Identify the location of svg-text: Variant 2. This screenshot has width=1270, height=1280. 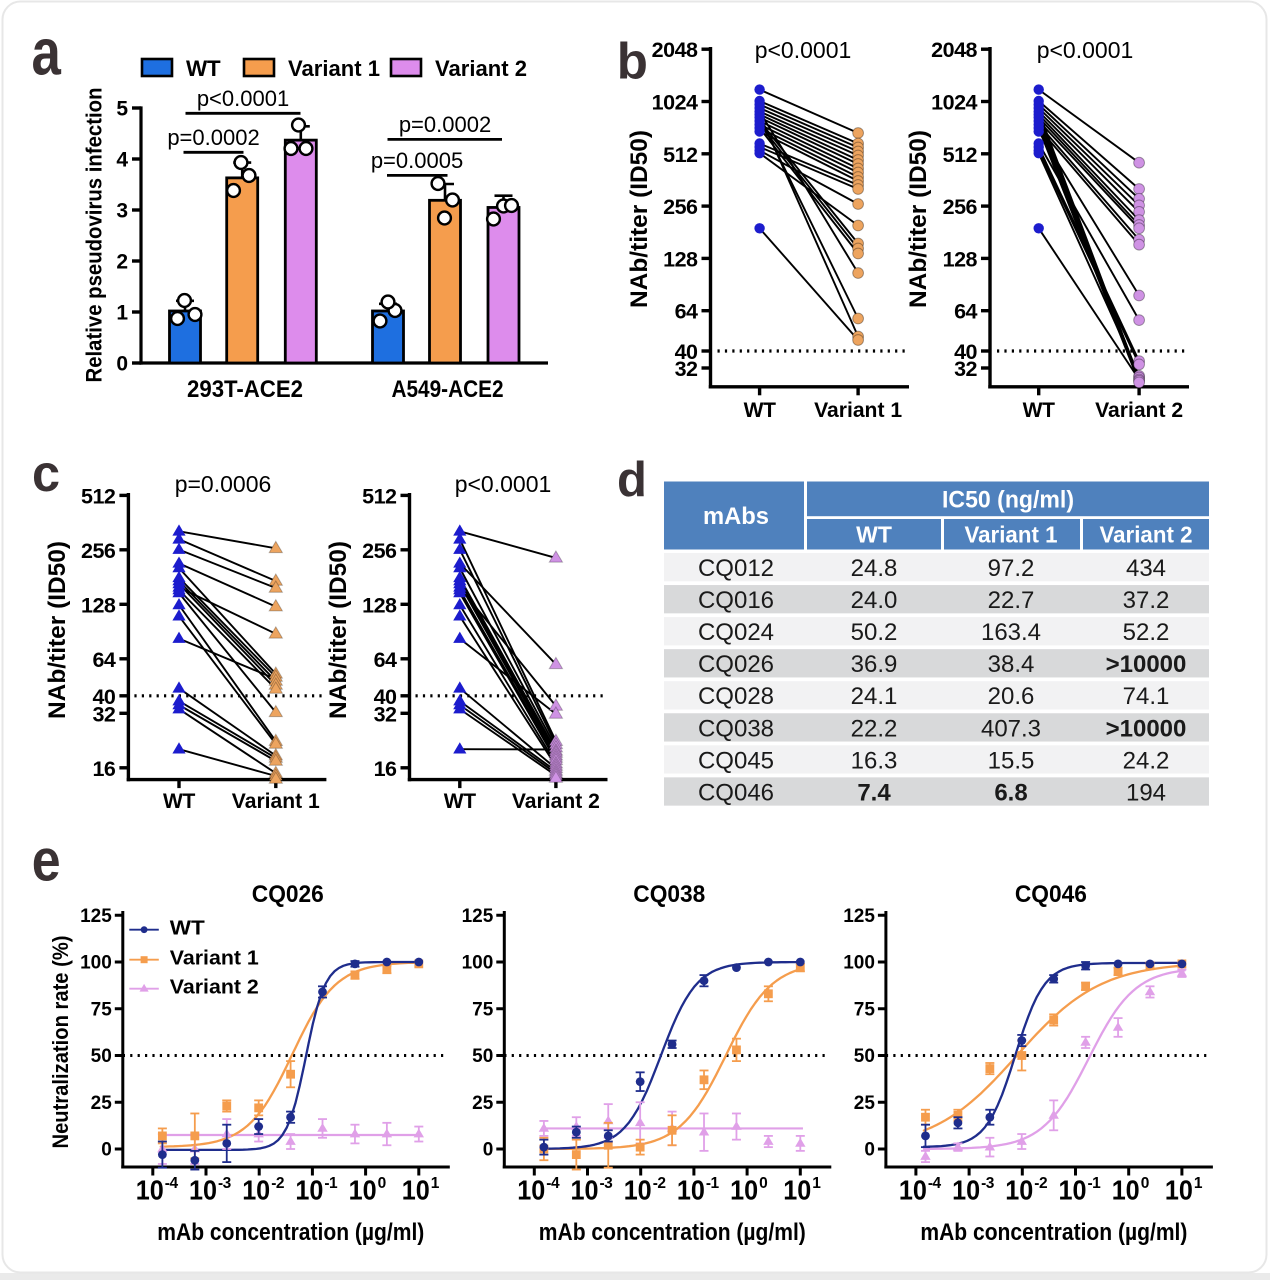
(214, 988).